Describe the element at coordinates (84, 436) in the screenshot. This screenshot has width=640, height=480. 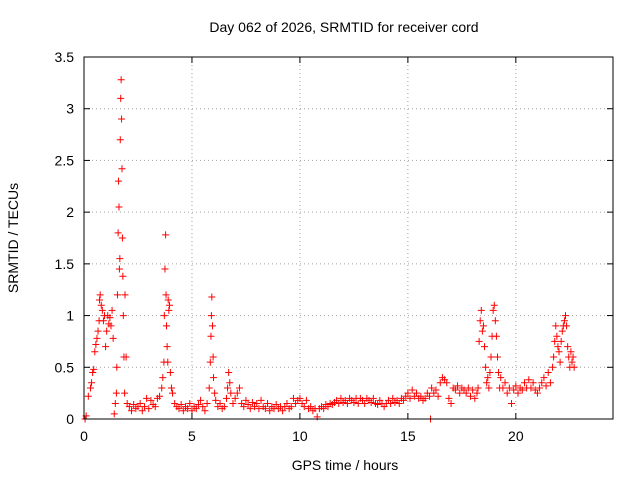
I see `x-tick-label: 0` at that location.